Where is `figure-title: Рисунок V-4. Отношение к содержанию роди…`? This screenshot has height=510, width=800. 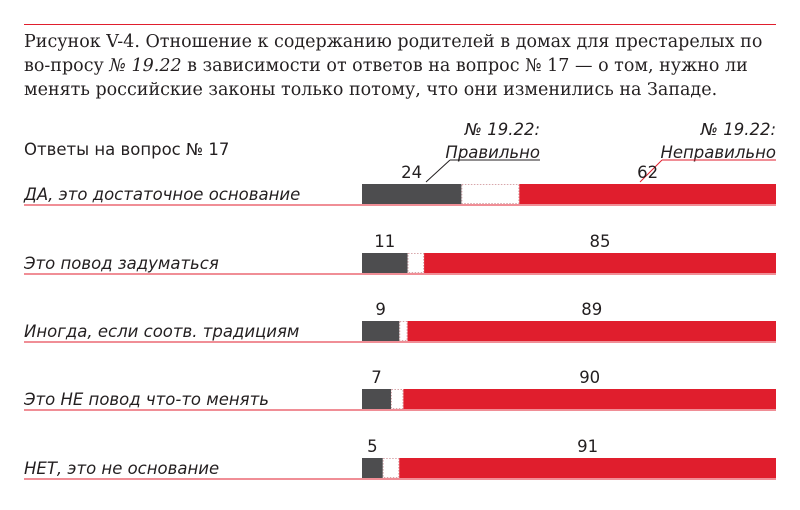 figure-title: Рисунок V-4. Отношение к содержанию роди… is located at coordinates (393, 66).